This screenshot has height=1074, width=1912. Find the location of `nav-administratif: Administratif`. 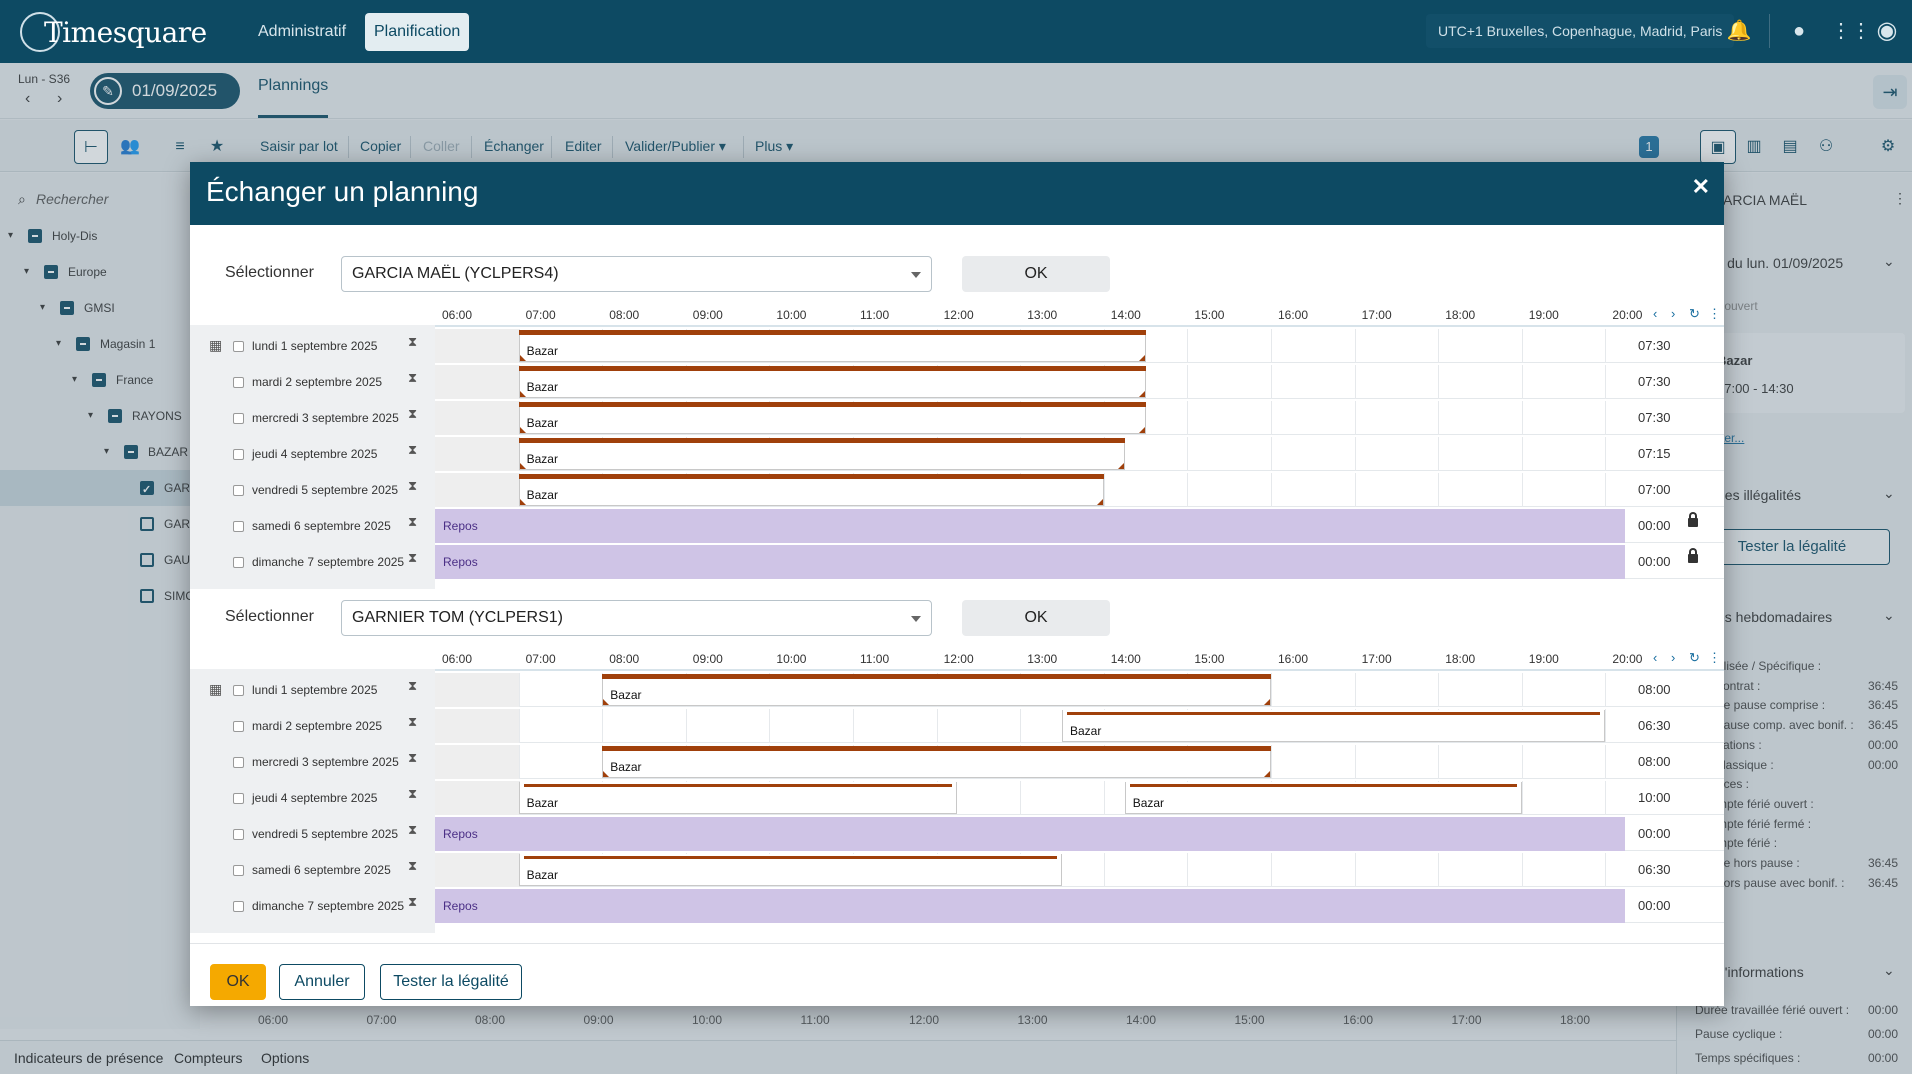

nav-administratif: Administratif is located at coordinates (302, 31).